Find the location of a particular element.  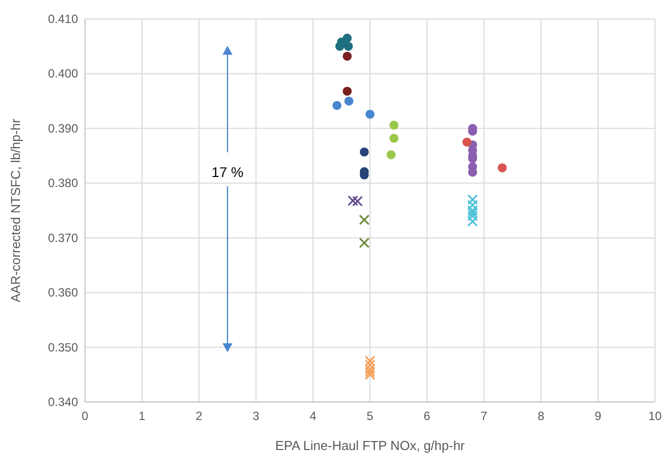

y-tick-label: 0.410 is located at coordinates (63, 19).